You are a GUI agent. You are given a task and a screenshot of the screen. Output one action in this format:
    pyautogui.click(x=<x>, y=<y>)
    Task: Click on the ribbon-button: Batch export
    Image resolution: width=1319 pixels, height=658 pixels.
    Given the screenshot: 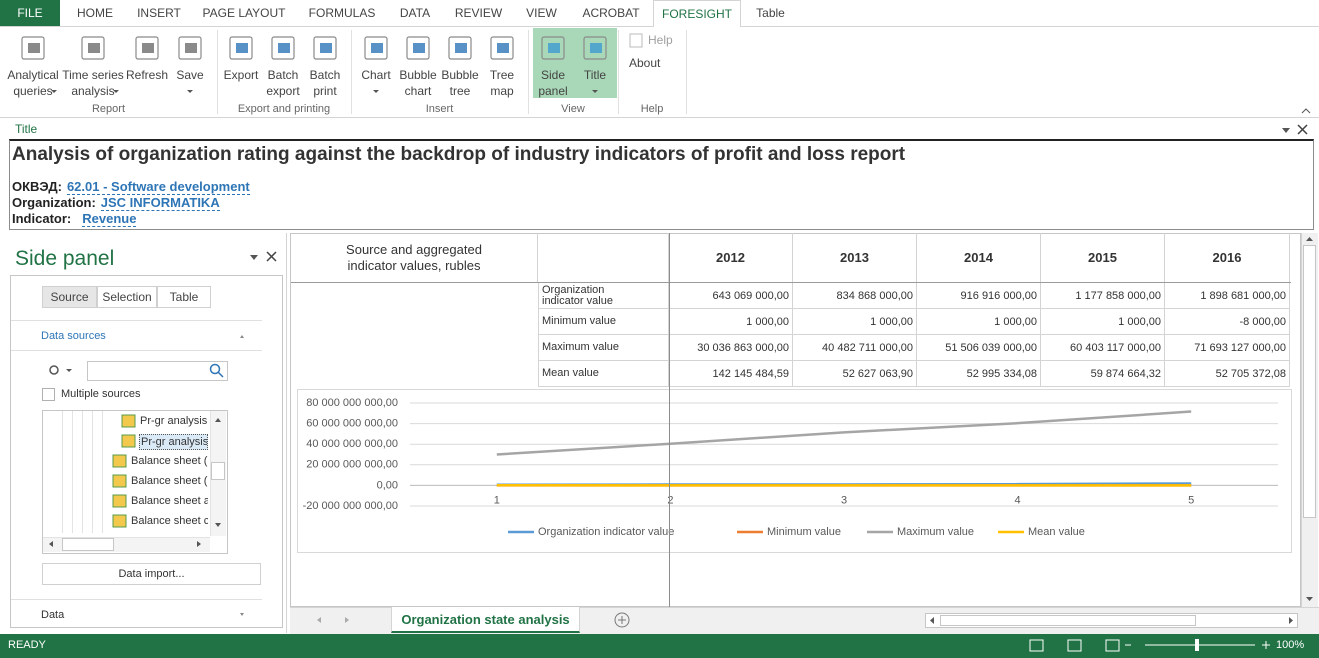 What is the action you would take?
    pyautogui.click(x=283, y=83)
    